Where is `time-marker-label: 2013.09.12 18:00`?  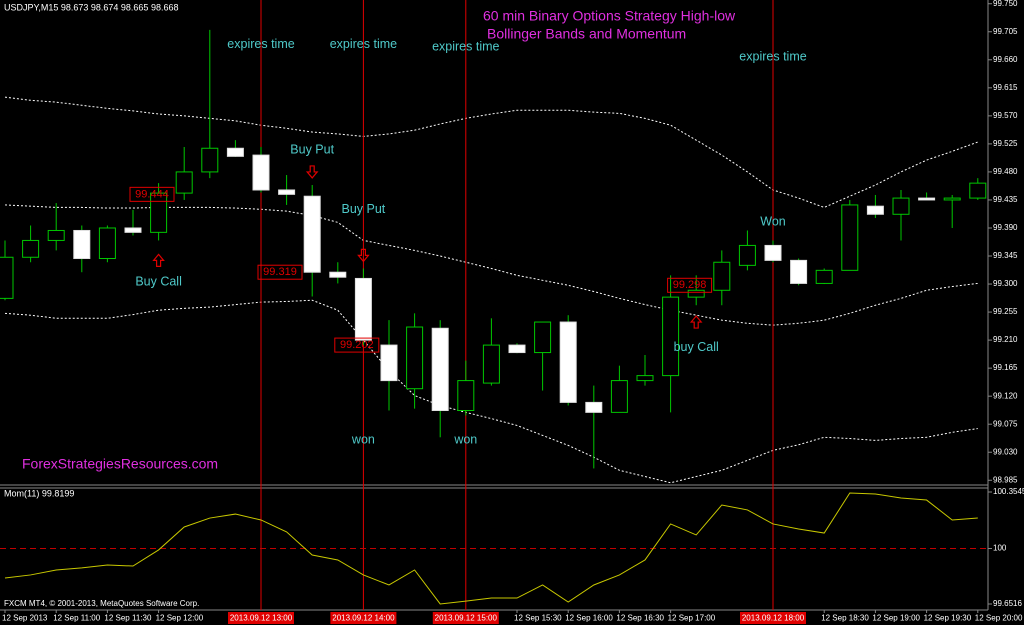 time-marker-label: 2013.09.12 18:00 is located at coordinates (773, 618).